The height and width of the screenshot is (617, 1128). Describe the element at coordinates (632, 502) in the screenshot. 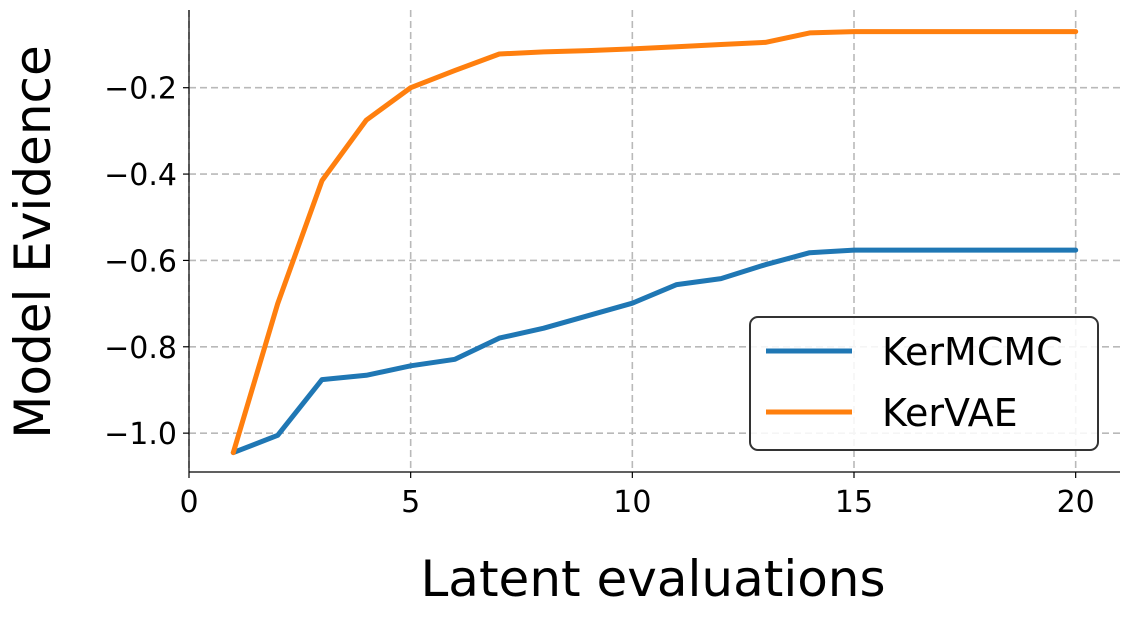

I see `x-tick-label-2: 10` at that location.